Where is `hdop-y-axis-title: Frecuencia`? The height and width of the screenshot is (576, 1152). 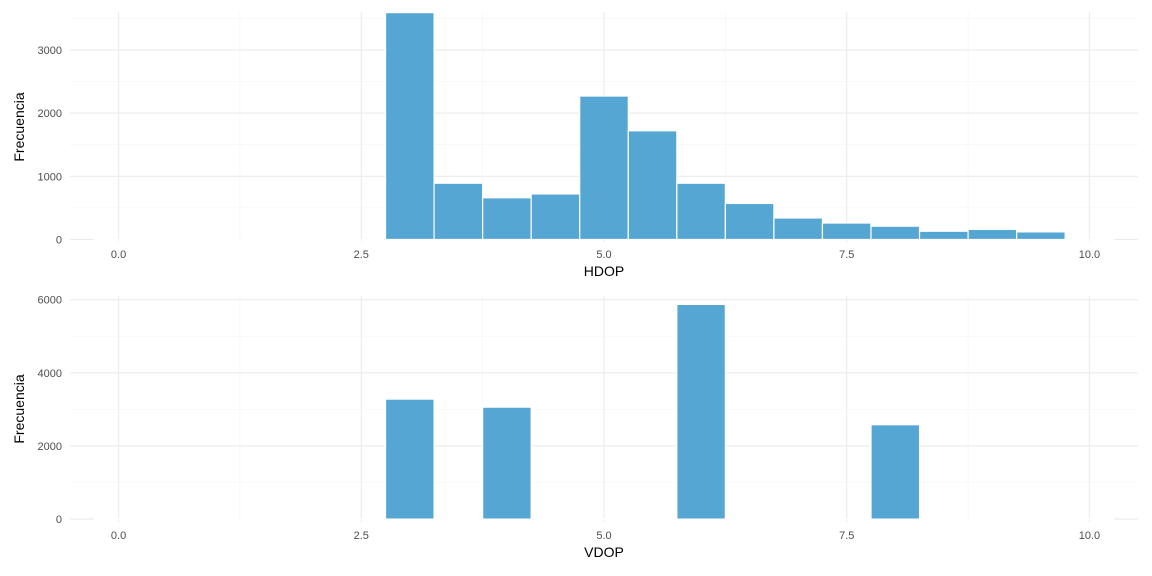 hdop-y-axis-title: Frecuencia is located at coordinates (19, 126).